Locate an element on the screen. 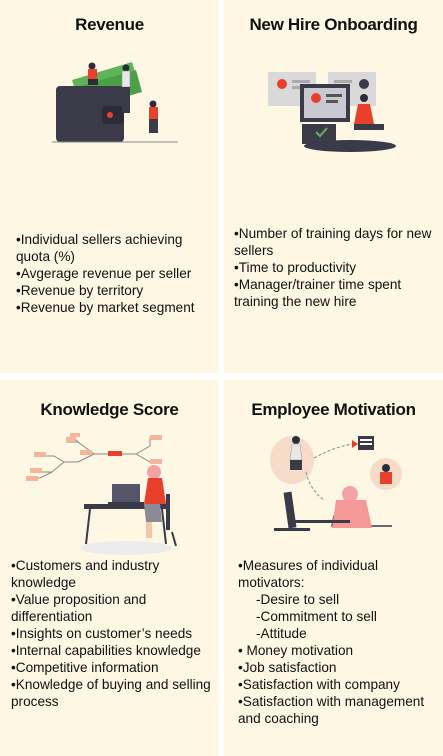 The width and height of the screenshot is (443, 756). card-title-revenue: Revenue is located at coordinates (109, 24).